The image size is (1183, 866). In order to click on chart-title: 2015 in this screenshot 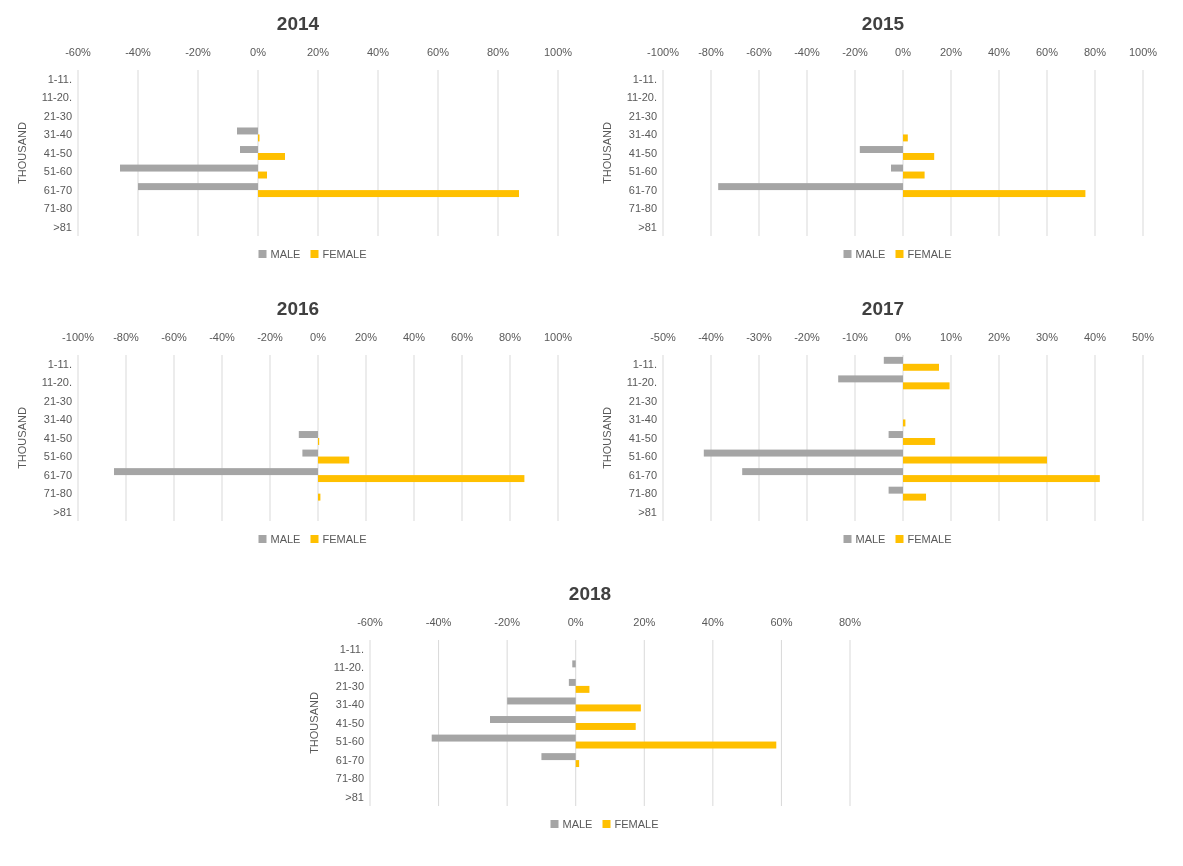, I will do `click(883, 23)`.